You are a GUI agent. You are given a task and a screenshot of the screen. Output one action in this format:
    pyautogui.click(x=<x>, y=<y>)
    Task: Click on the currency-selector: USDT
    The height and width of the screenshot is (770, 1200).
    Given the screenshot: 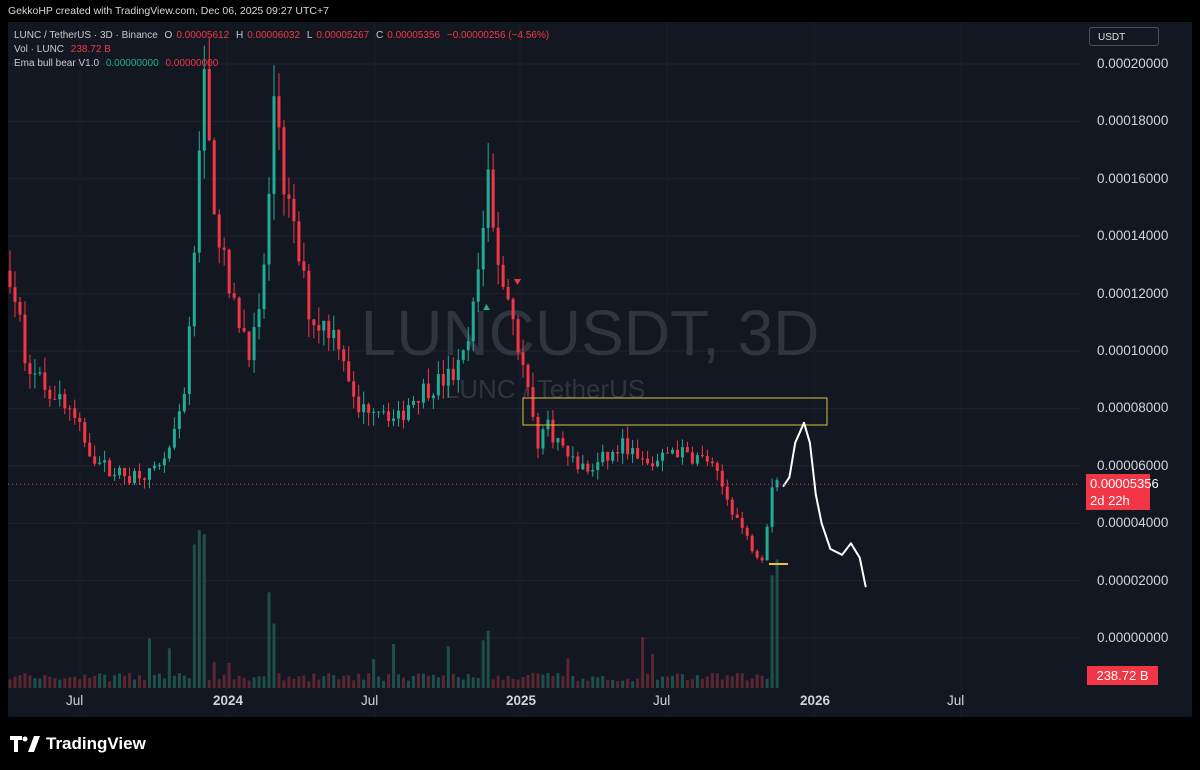 What is the action you would take?
    pyautogui.click(x=1124, y=36)
    